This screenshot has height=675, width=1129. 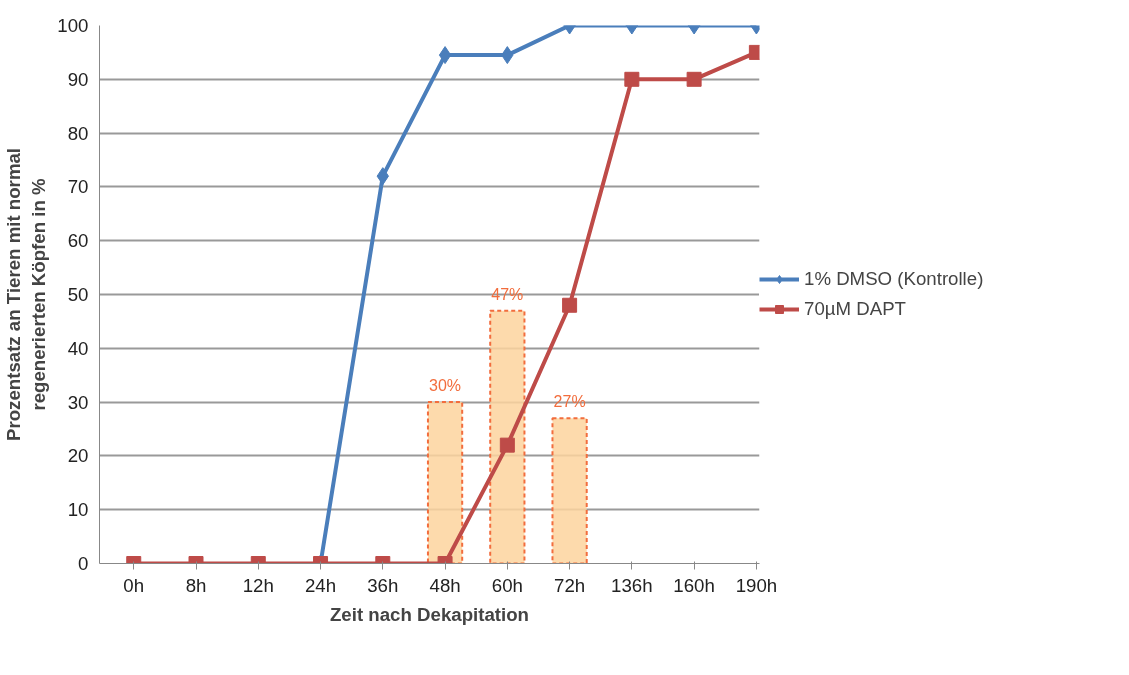 What do you see at coordinates (78, 456) in the screenshot?
I see `y-tick-label: 20` at bounding box center [78, 456].